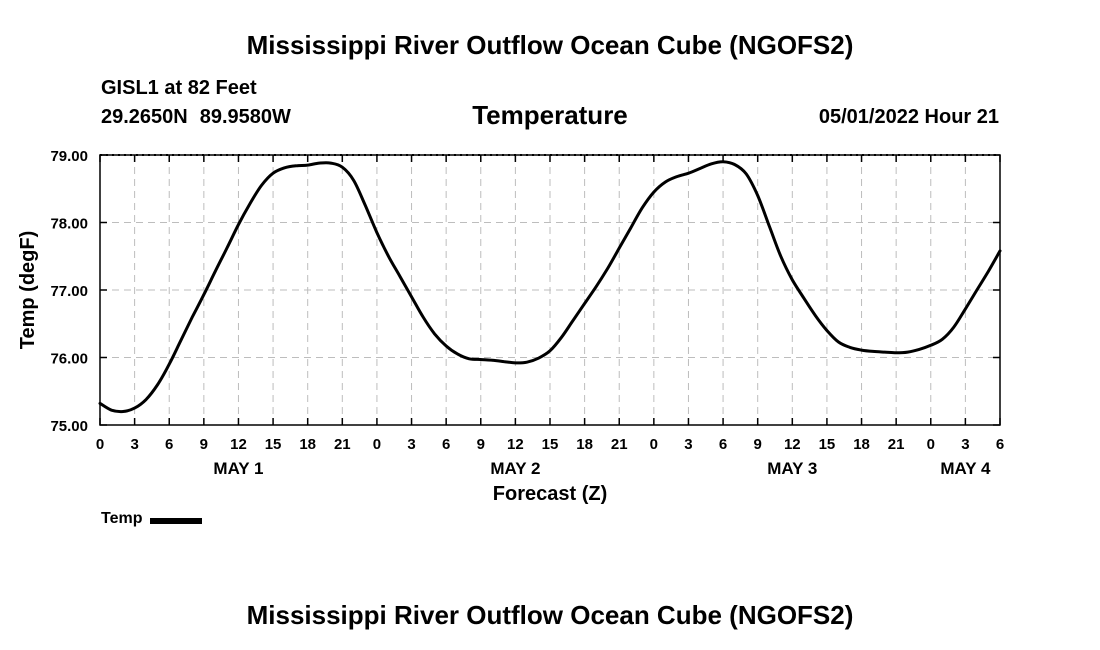  Describe the element at coordinates (28, 290) in the screenshot. I see `y-axis-title: Temp (degF)` at that location.